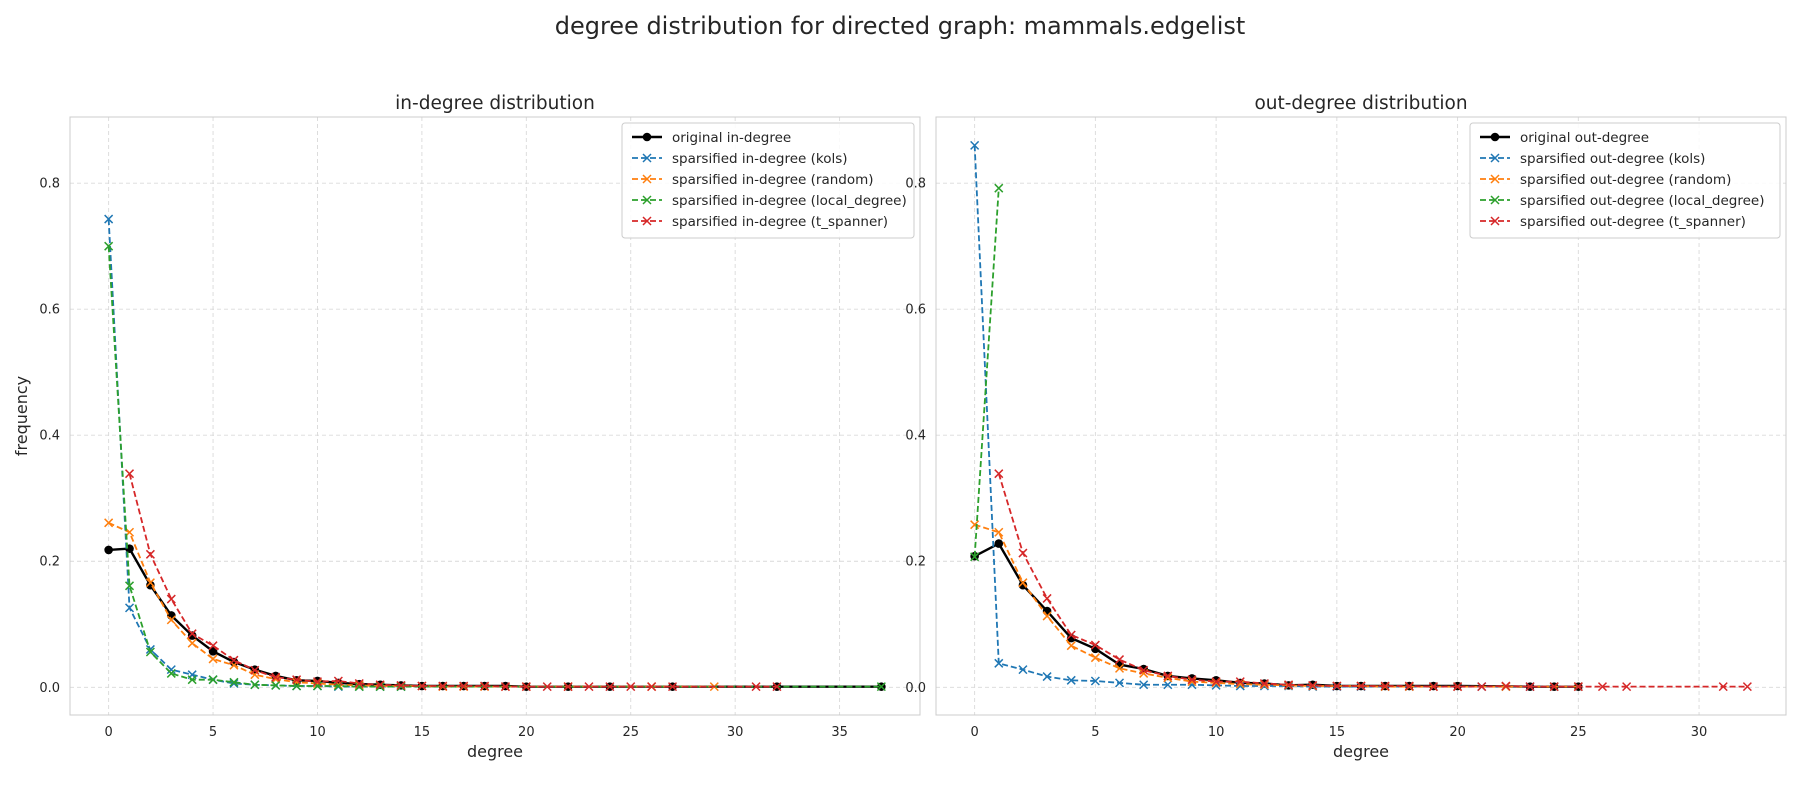  I want to click on legend-entry-label: sparsified in-degree (t_spanner), so click(780, 222).